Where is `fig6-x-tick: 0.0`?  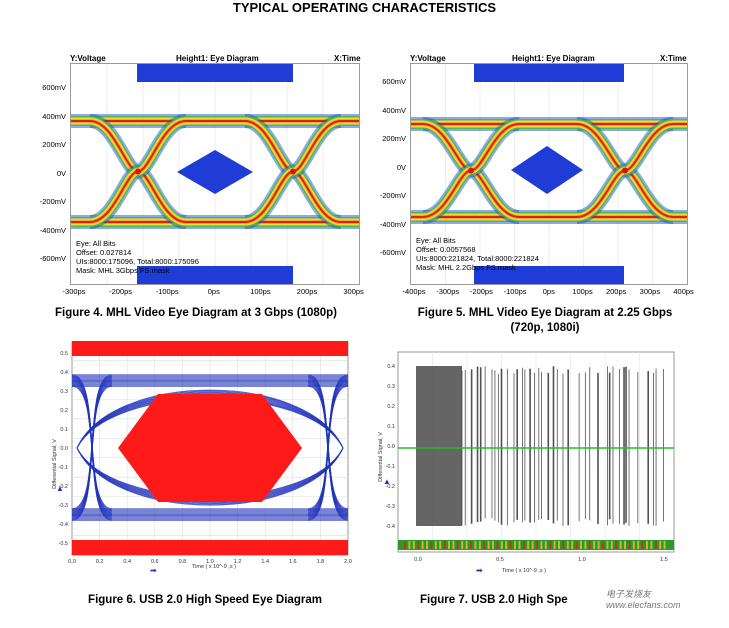 fig6-x-tick: 0.0 is located at coordinates (72, 562).